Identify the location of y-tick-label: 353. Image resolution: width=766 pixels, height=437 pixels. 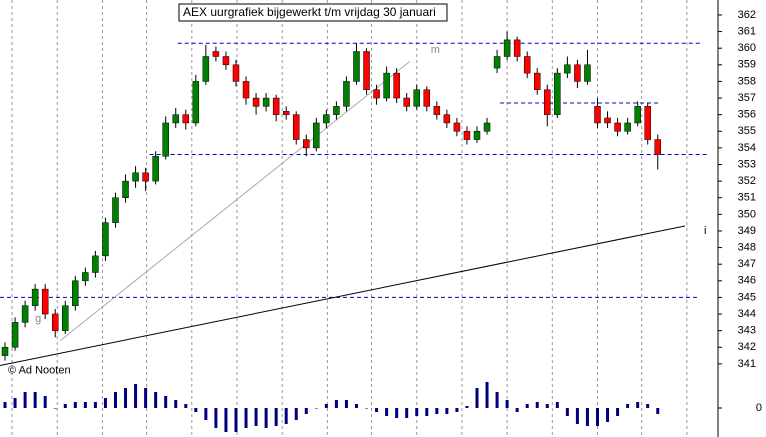
(747, 164).